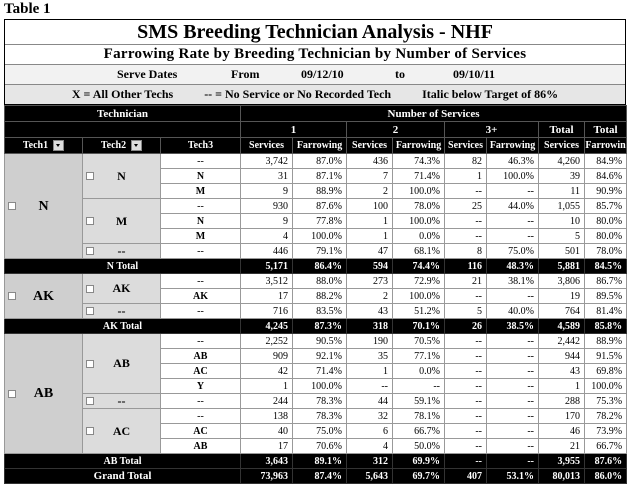 Image resolution: width=630 pixels, height=484 pixels. I want to click on value-cell: 40, so click(267, 431).